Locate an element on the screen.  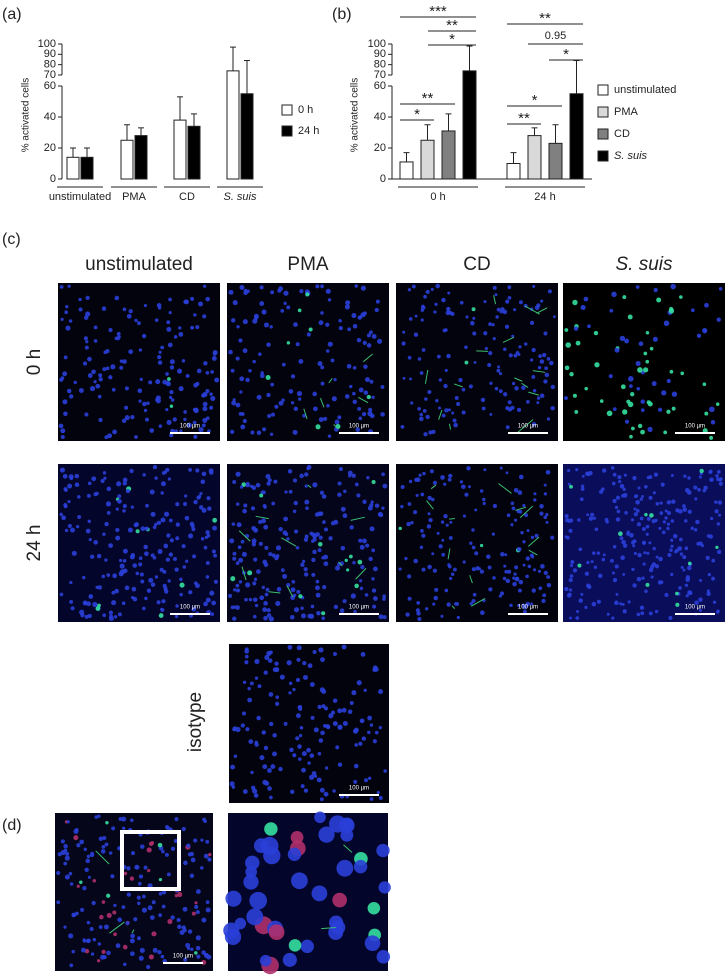
significance-label: *** is located at coordinates (438, 11).